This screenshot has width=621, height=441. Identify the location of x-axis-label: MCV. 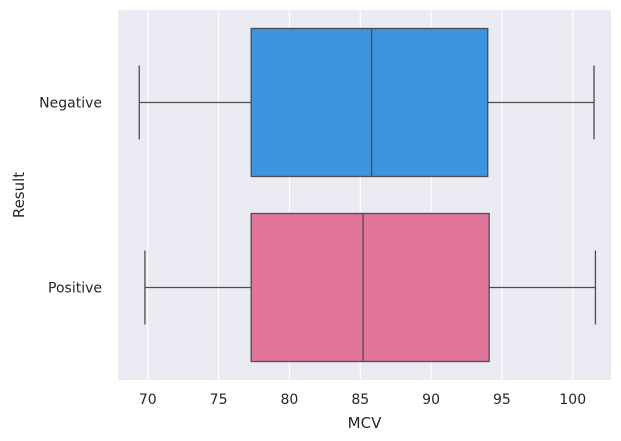
(365, 423).